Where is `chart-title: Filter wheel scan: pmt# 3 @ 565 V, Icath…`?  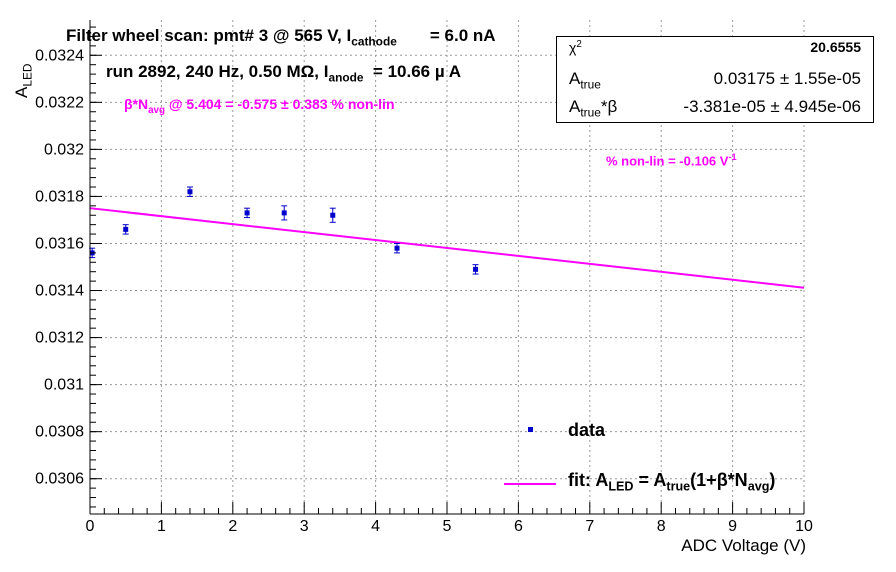
chart-title: Filter wheel scan: pmt# 3 @ 565 V, Icath… is located at coordinates (281, 37).